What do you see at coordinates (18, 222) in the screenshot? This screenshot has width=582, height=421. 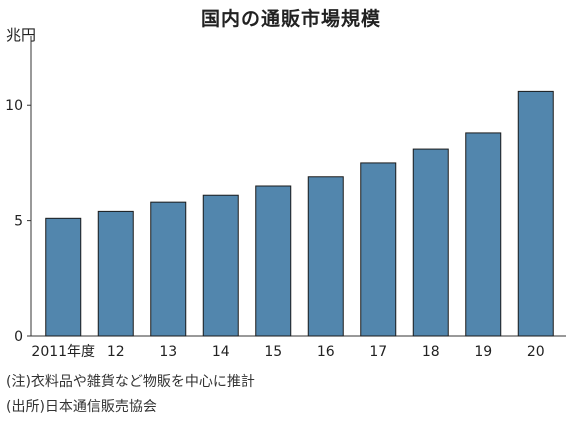 I see `y-tick-label: 5` at bounding box center [18, 222].